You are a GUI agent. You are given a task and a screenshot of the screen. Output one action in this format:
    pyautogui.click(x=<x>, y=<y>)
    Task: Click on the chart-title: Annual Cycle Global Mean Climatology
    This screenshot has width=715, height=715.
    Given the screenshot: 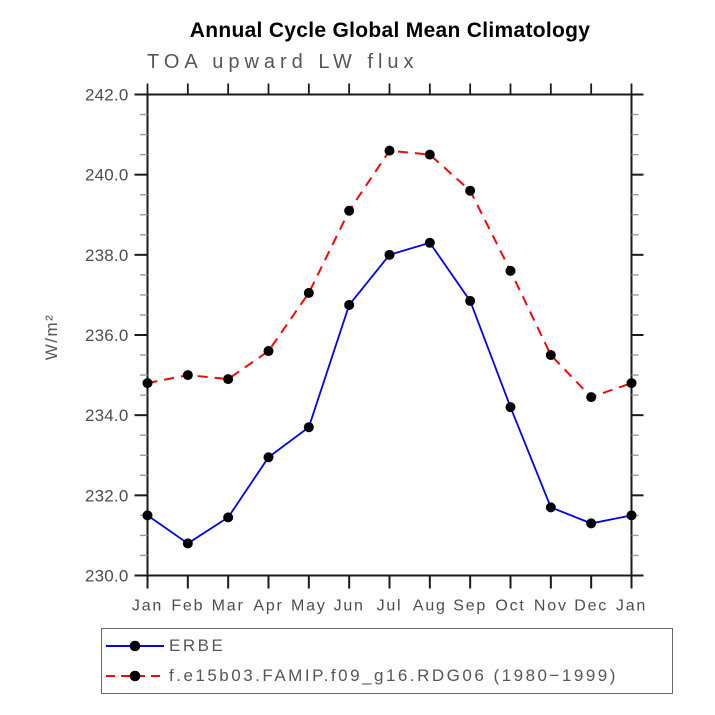 What is the action you would take?
    pyautogui.click(x=390, y=30)
    